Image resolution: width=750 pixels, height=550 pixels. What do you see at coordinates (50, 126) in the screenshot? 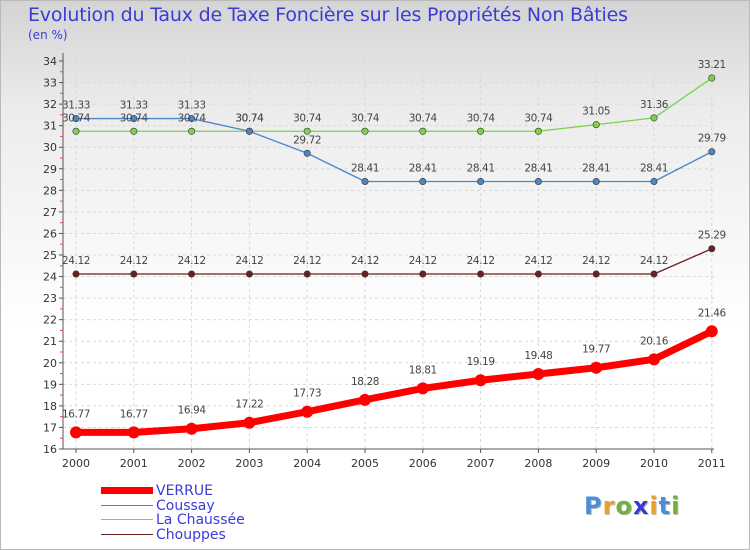
I see `y-tick-label: 31` at bounding box center [50, 126].